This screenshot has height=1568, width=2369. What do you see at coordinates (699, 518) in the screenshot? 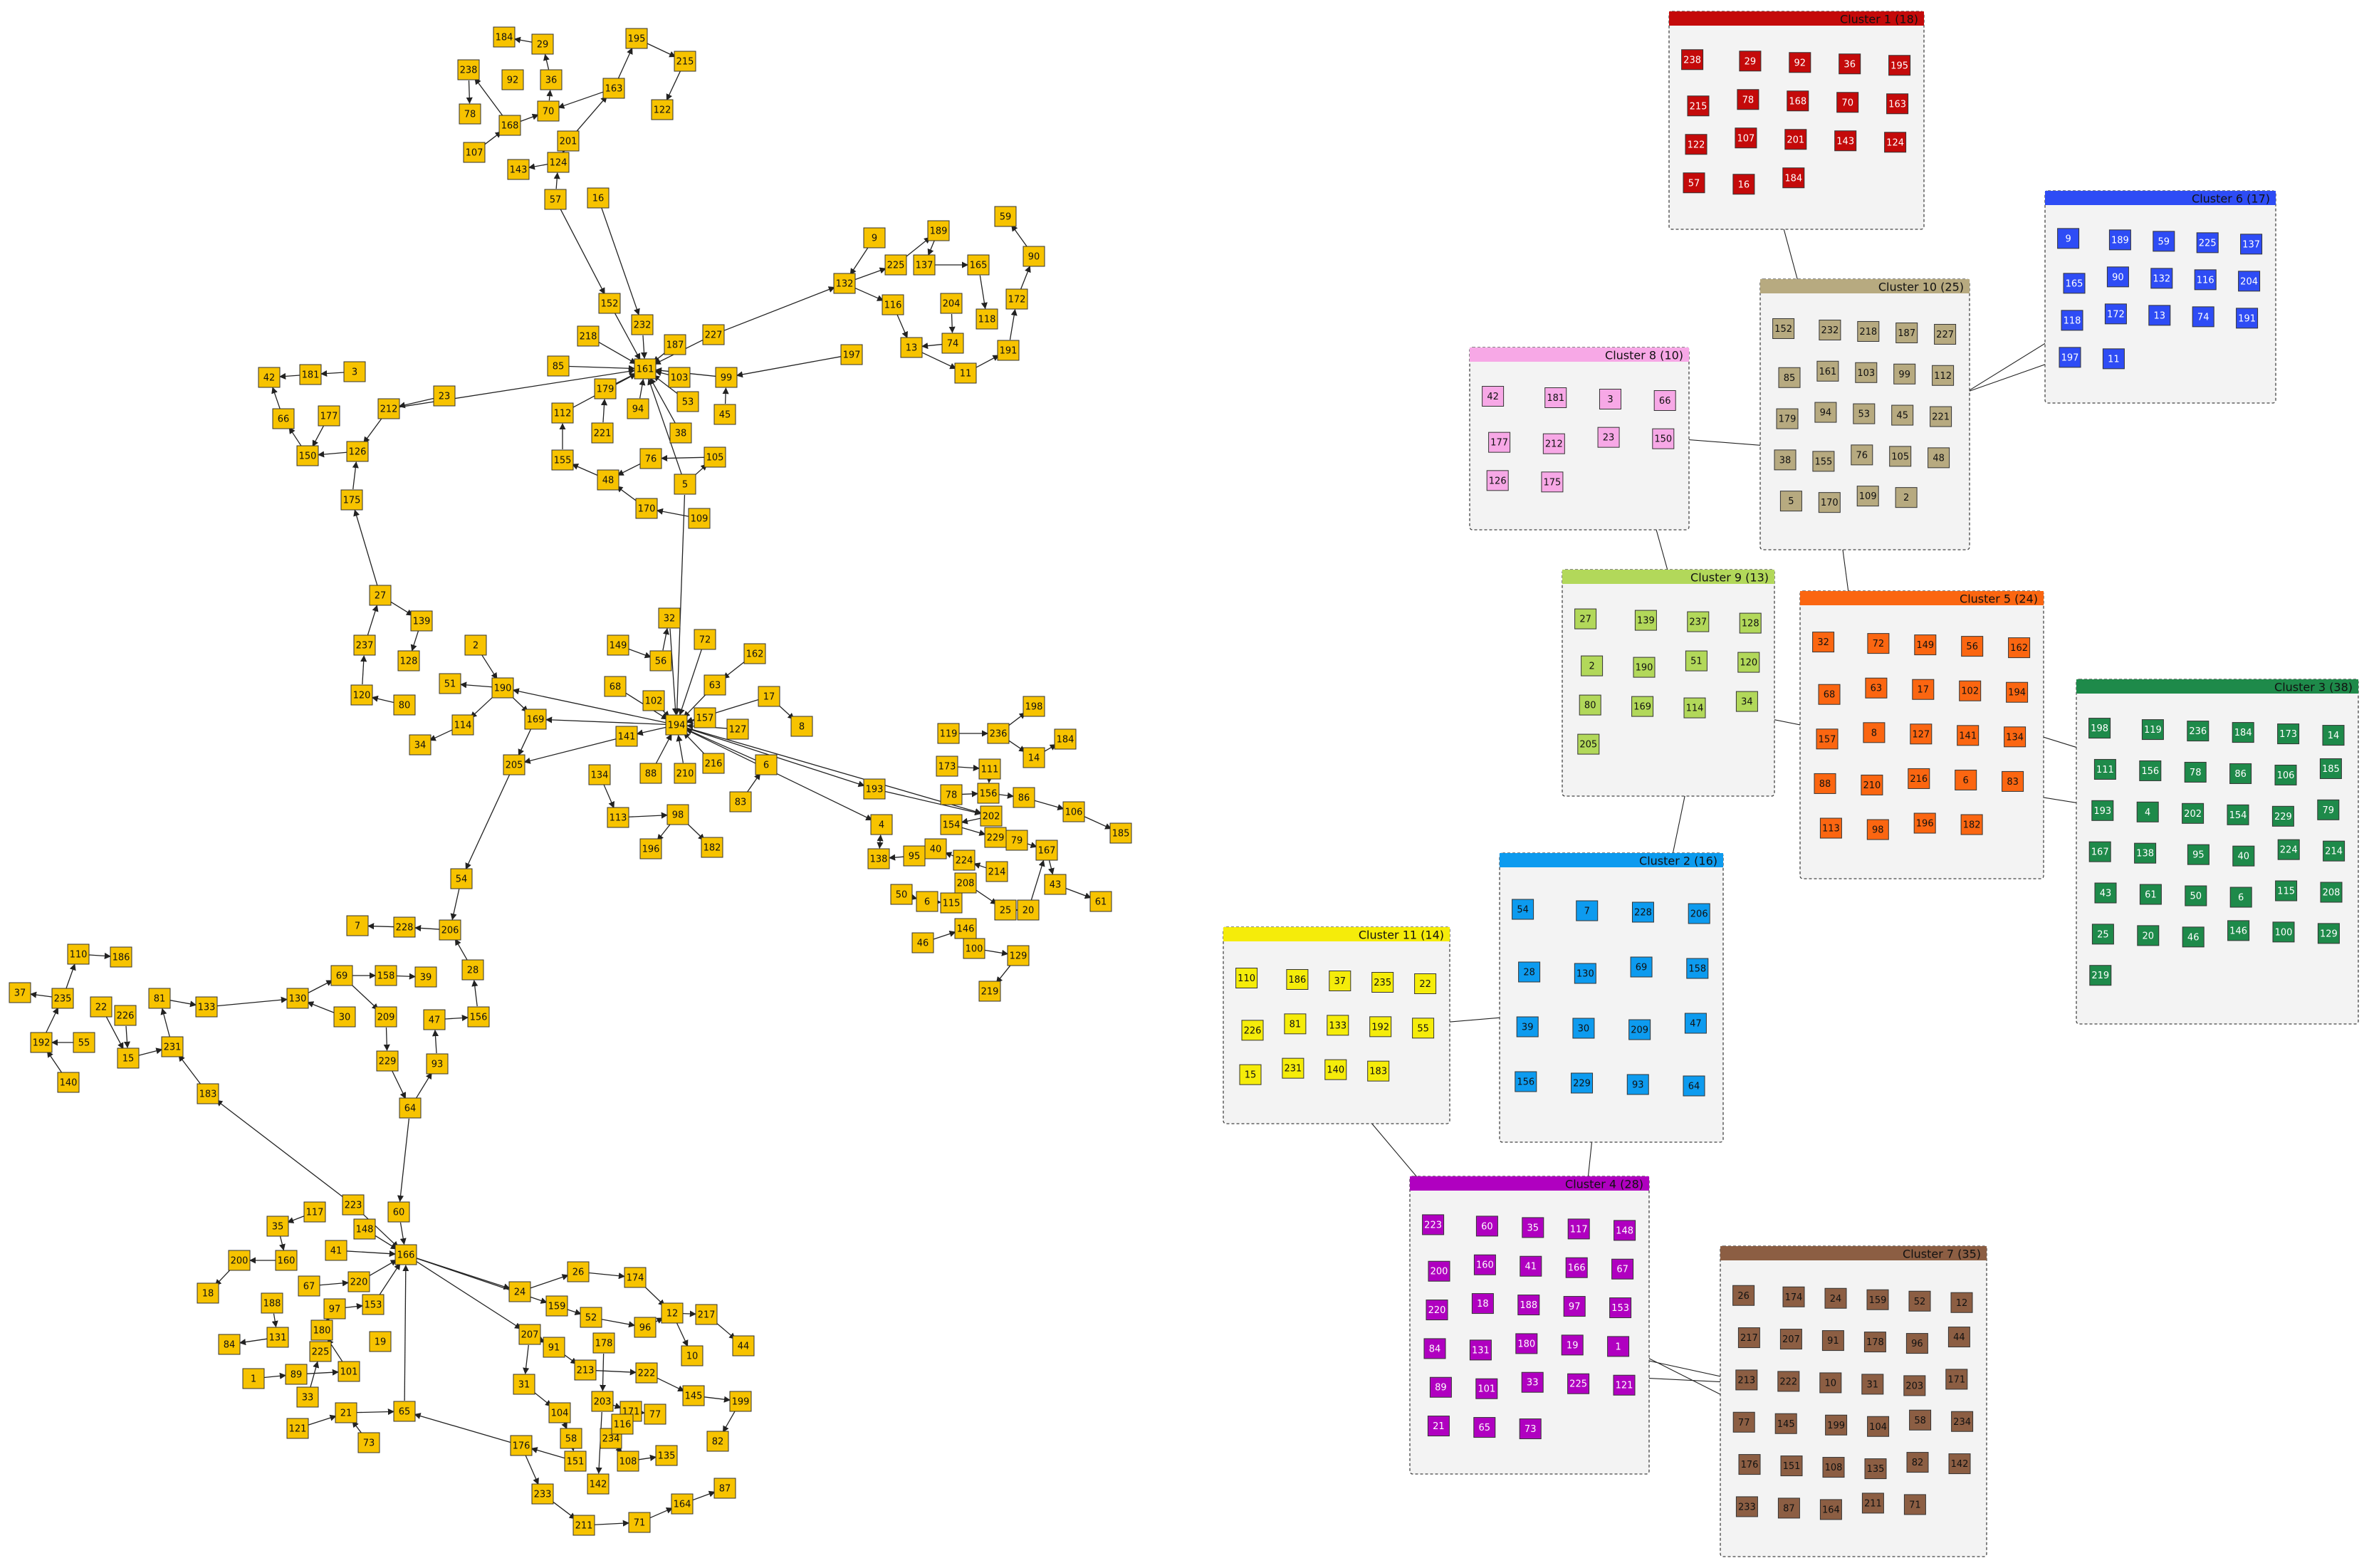
I see `node-109: 109` at bounding box center [699, 518].